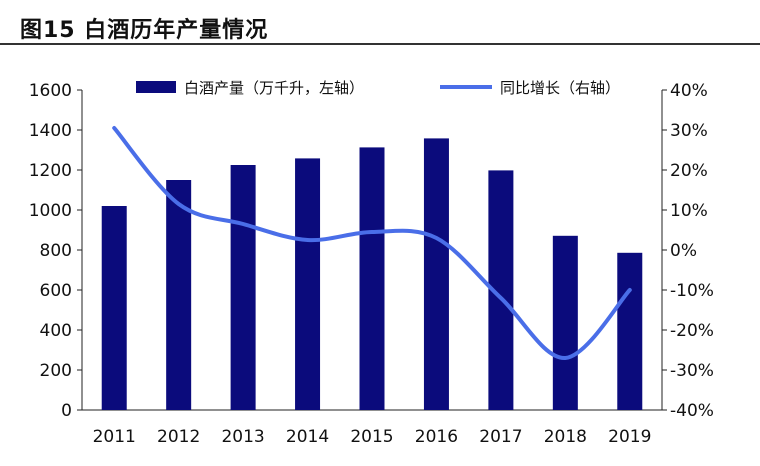 This screenshot has height=466, width=760. I want to click on y-right-tick-label: -30%, so click(692, 371).